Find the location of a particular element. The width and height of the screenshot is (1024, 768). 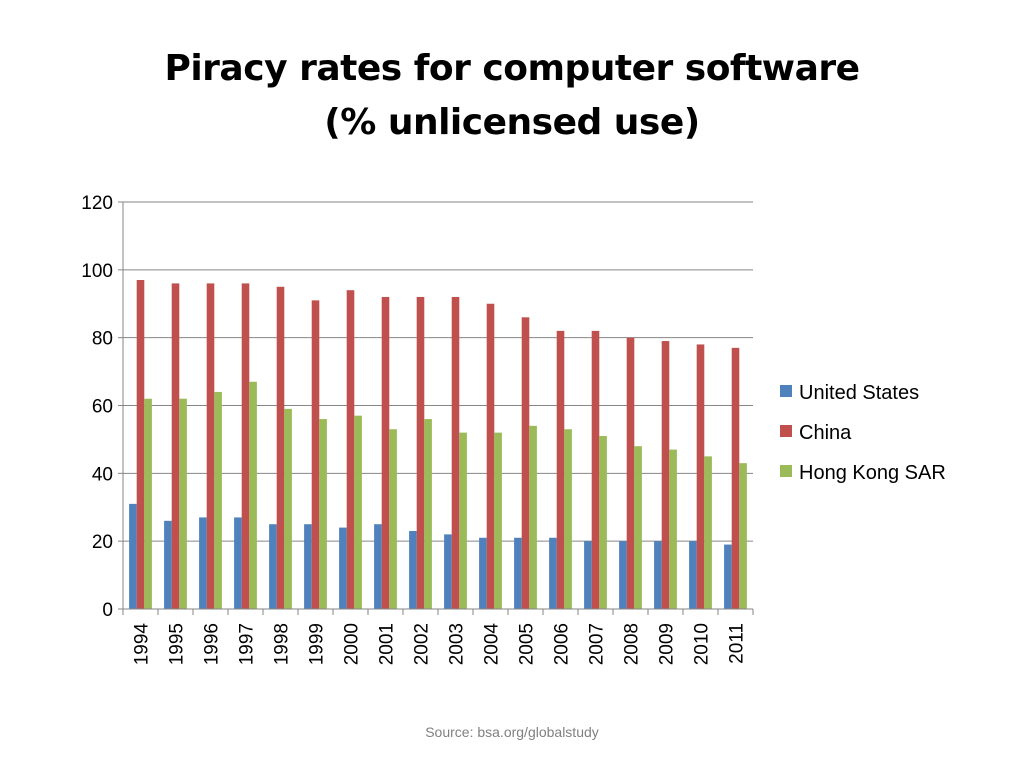

bar-united-states-1997 is located at coordinates (238, 563).